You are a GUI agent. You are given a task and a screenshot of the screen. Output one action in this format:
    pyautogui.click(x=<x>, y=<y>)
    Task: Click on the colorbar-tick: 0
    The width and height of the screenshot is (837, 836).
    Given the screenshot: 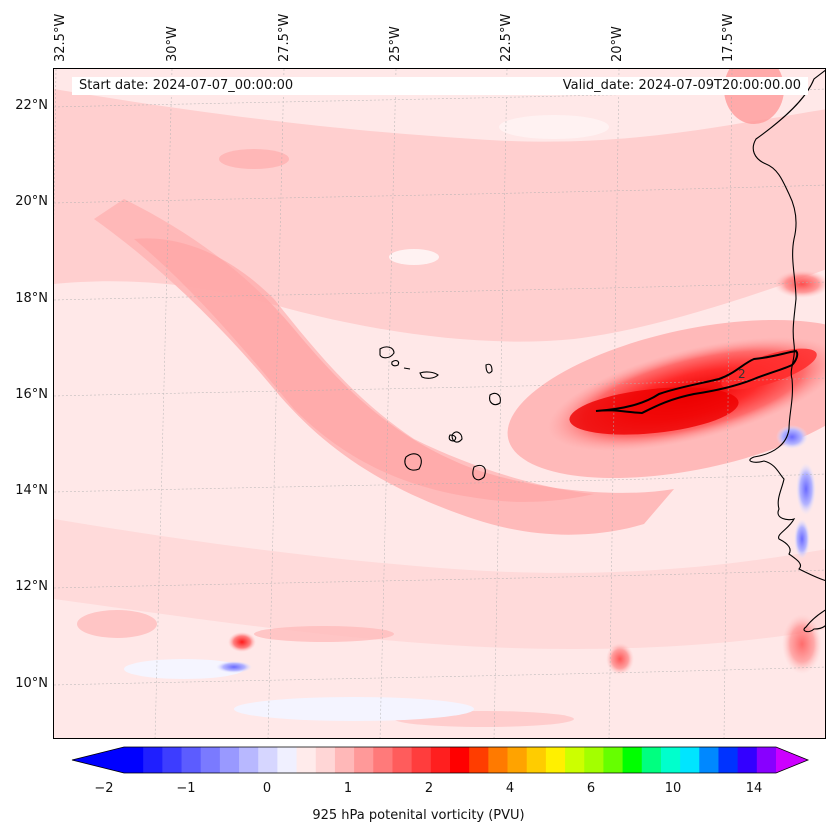 What is the action you would take?
    pyautogui.click(x=267, y=788)
    